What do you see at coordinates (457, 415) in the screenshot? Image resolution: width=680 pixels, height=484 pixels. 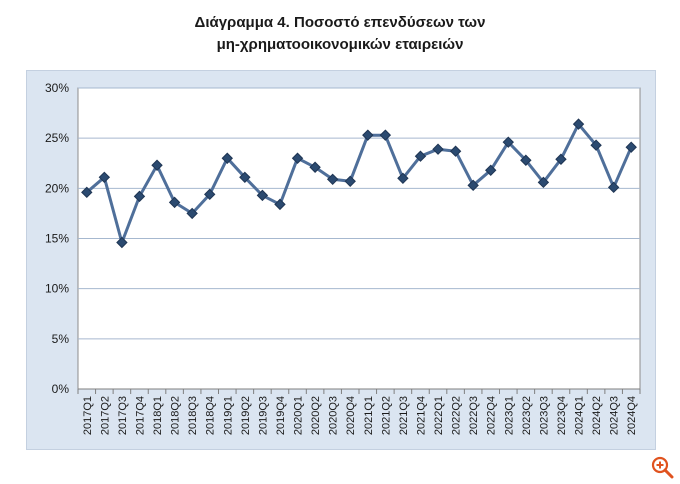 I see `x-tick-label: 2022Q2` at bounding box center [457, 415].